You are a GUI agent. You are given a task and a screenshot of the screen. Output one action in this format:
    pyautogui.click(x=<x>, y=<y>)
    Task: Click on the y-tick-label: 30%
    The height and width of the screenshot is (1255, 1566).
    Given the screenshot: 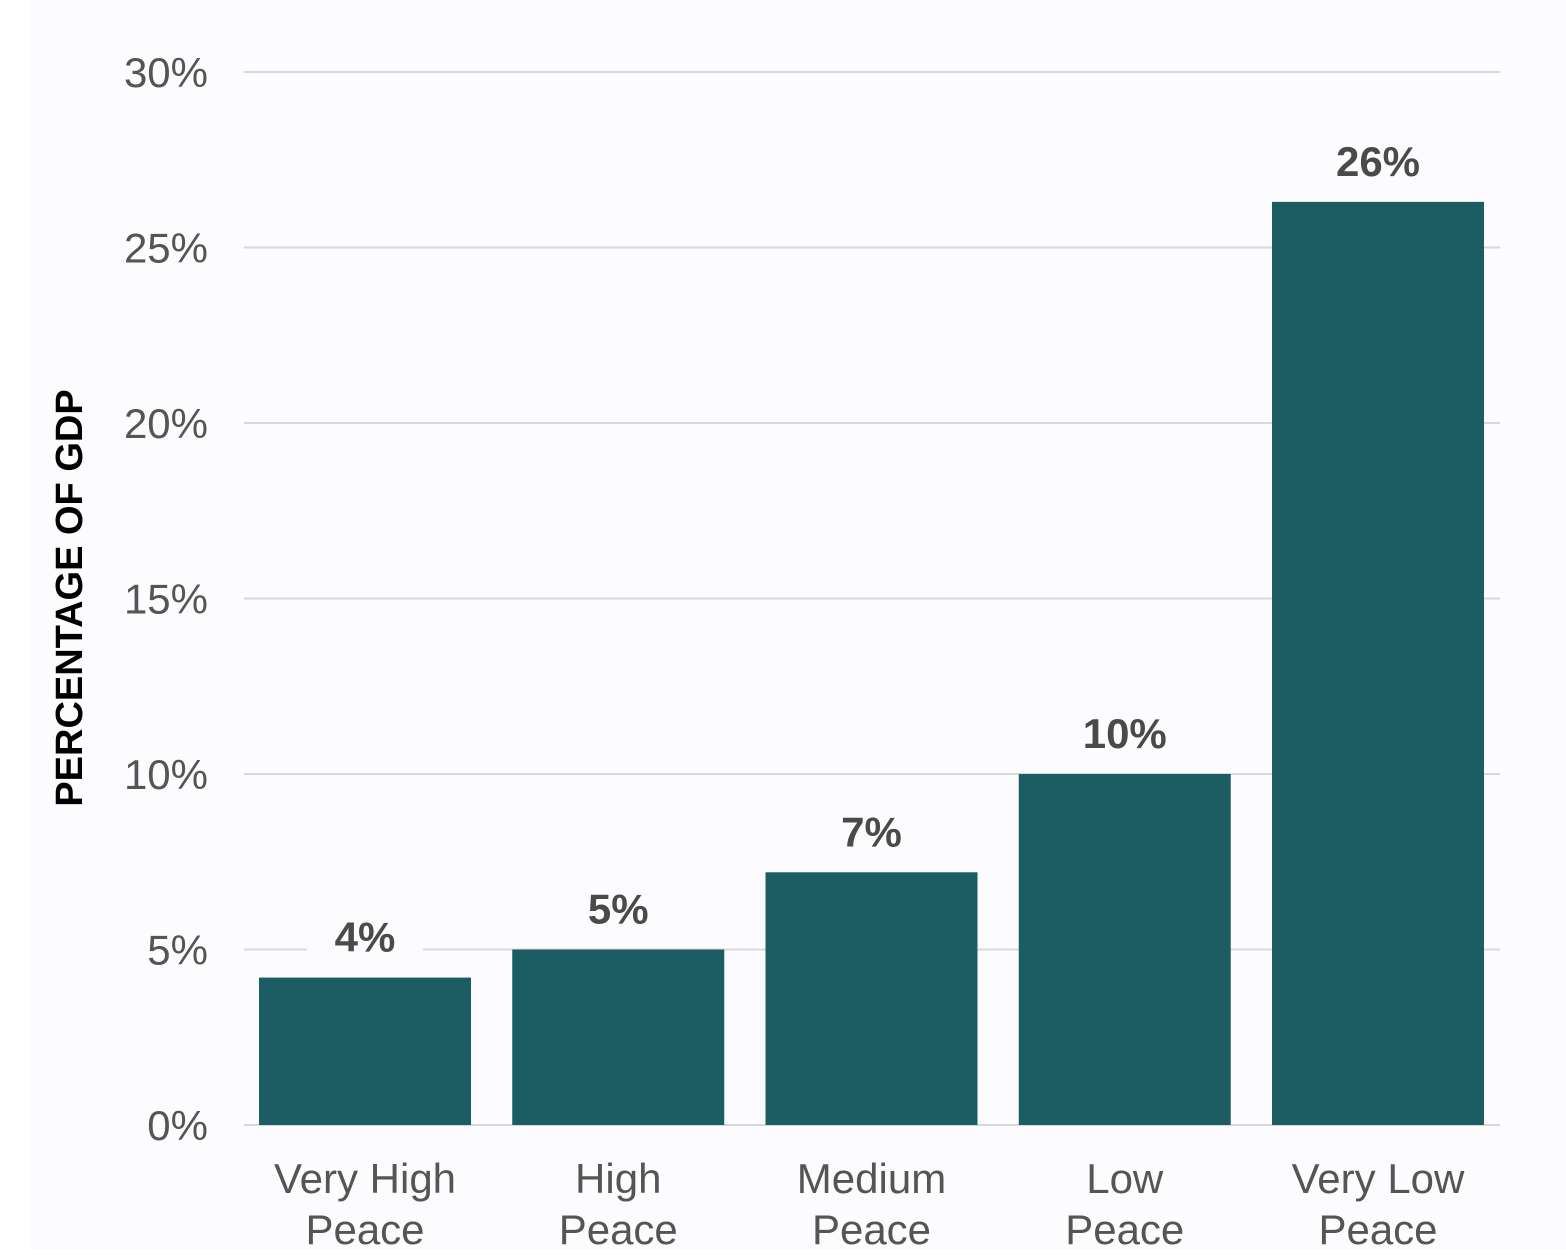 What is the action you would take?
    pyautogui.click(x=166, y=72)
    